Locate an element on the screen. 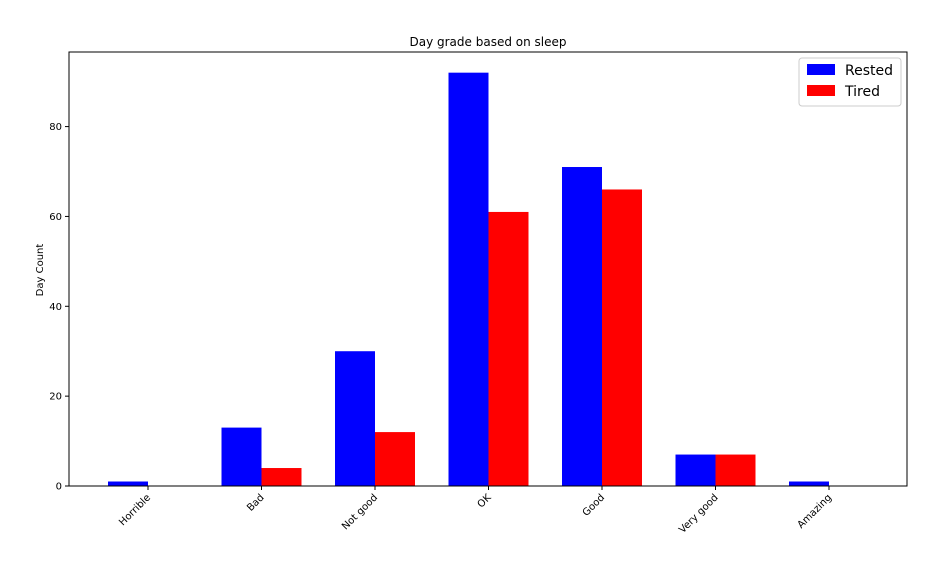 The image size is (942, 572). y-tick-label: 0 is located at coordinates (59, 487).